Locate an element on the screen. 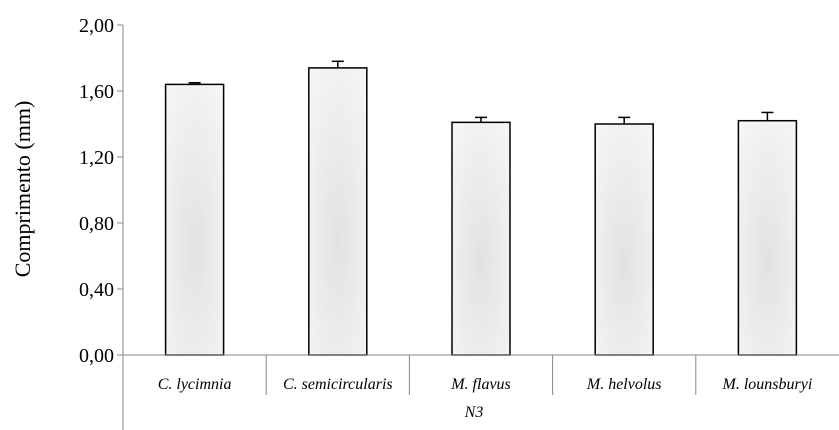 This screenshot has height=430, width=839. category-label: C. lycimnia is located at coordinates (195, 384).